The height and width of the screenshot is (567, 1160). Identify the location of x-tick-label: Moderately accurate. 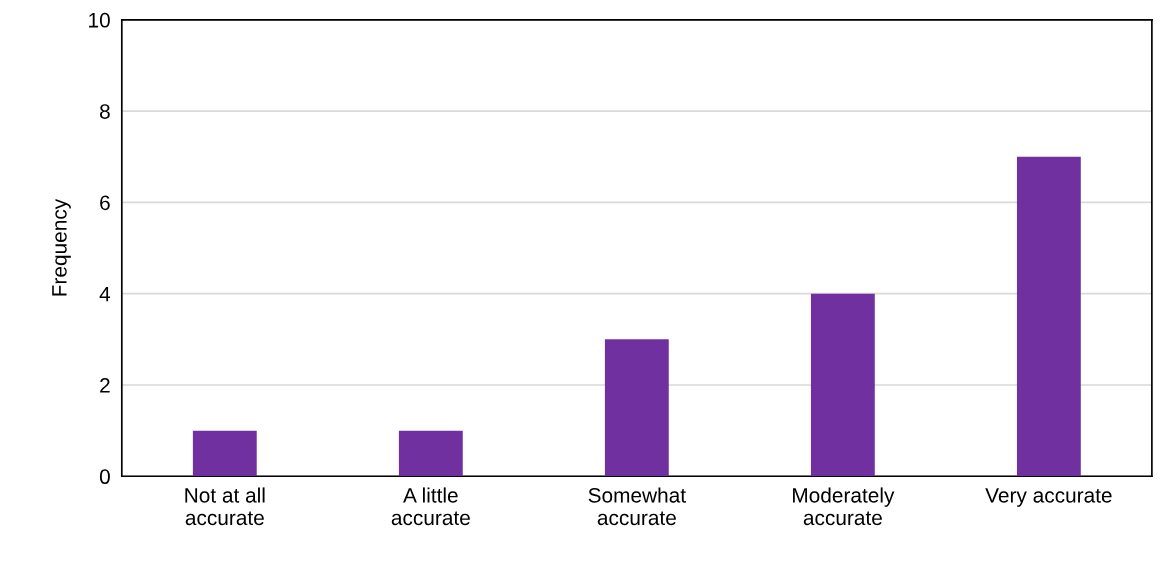
(844, 506).